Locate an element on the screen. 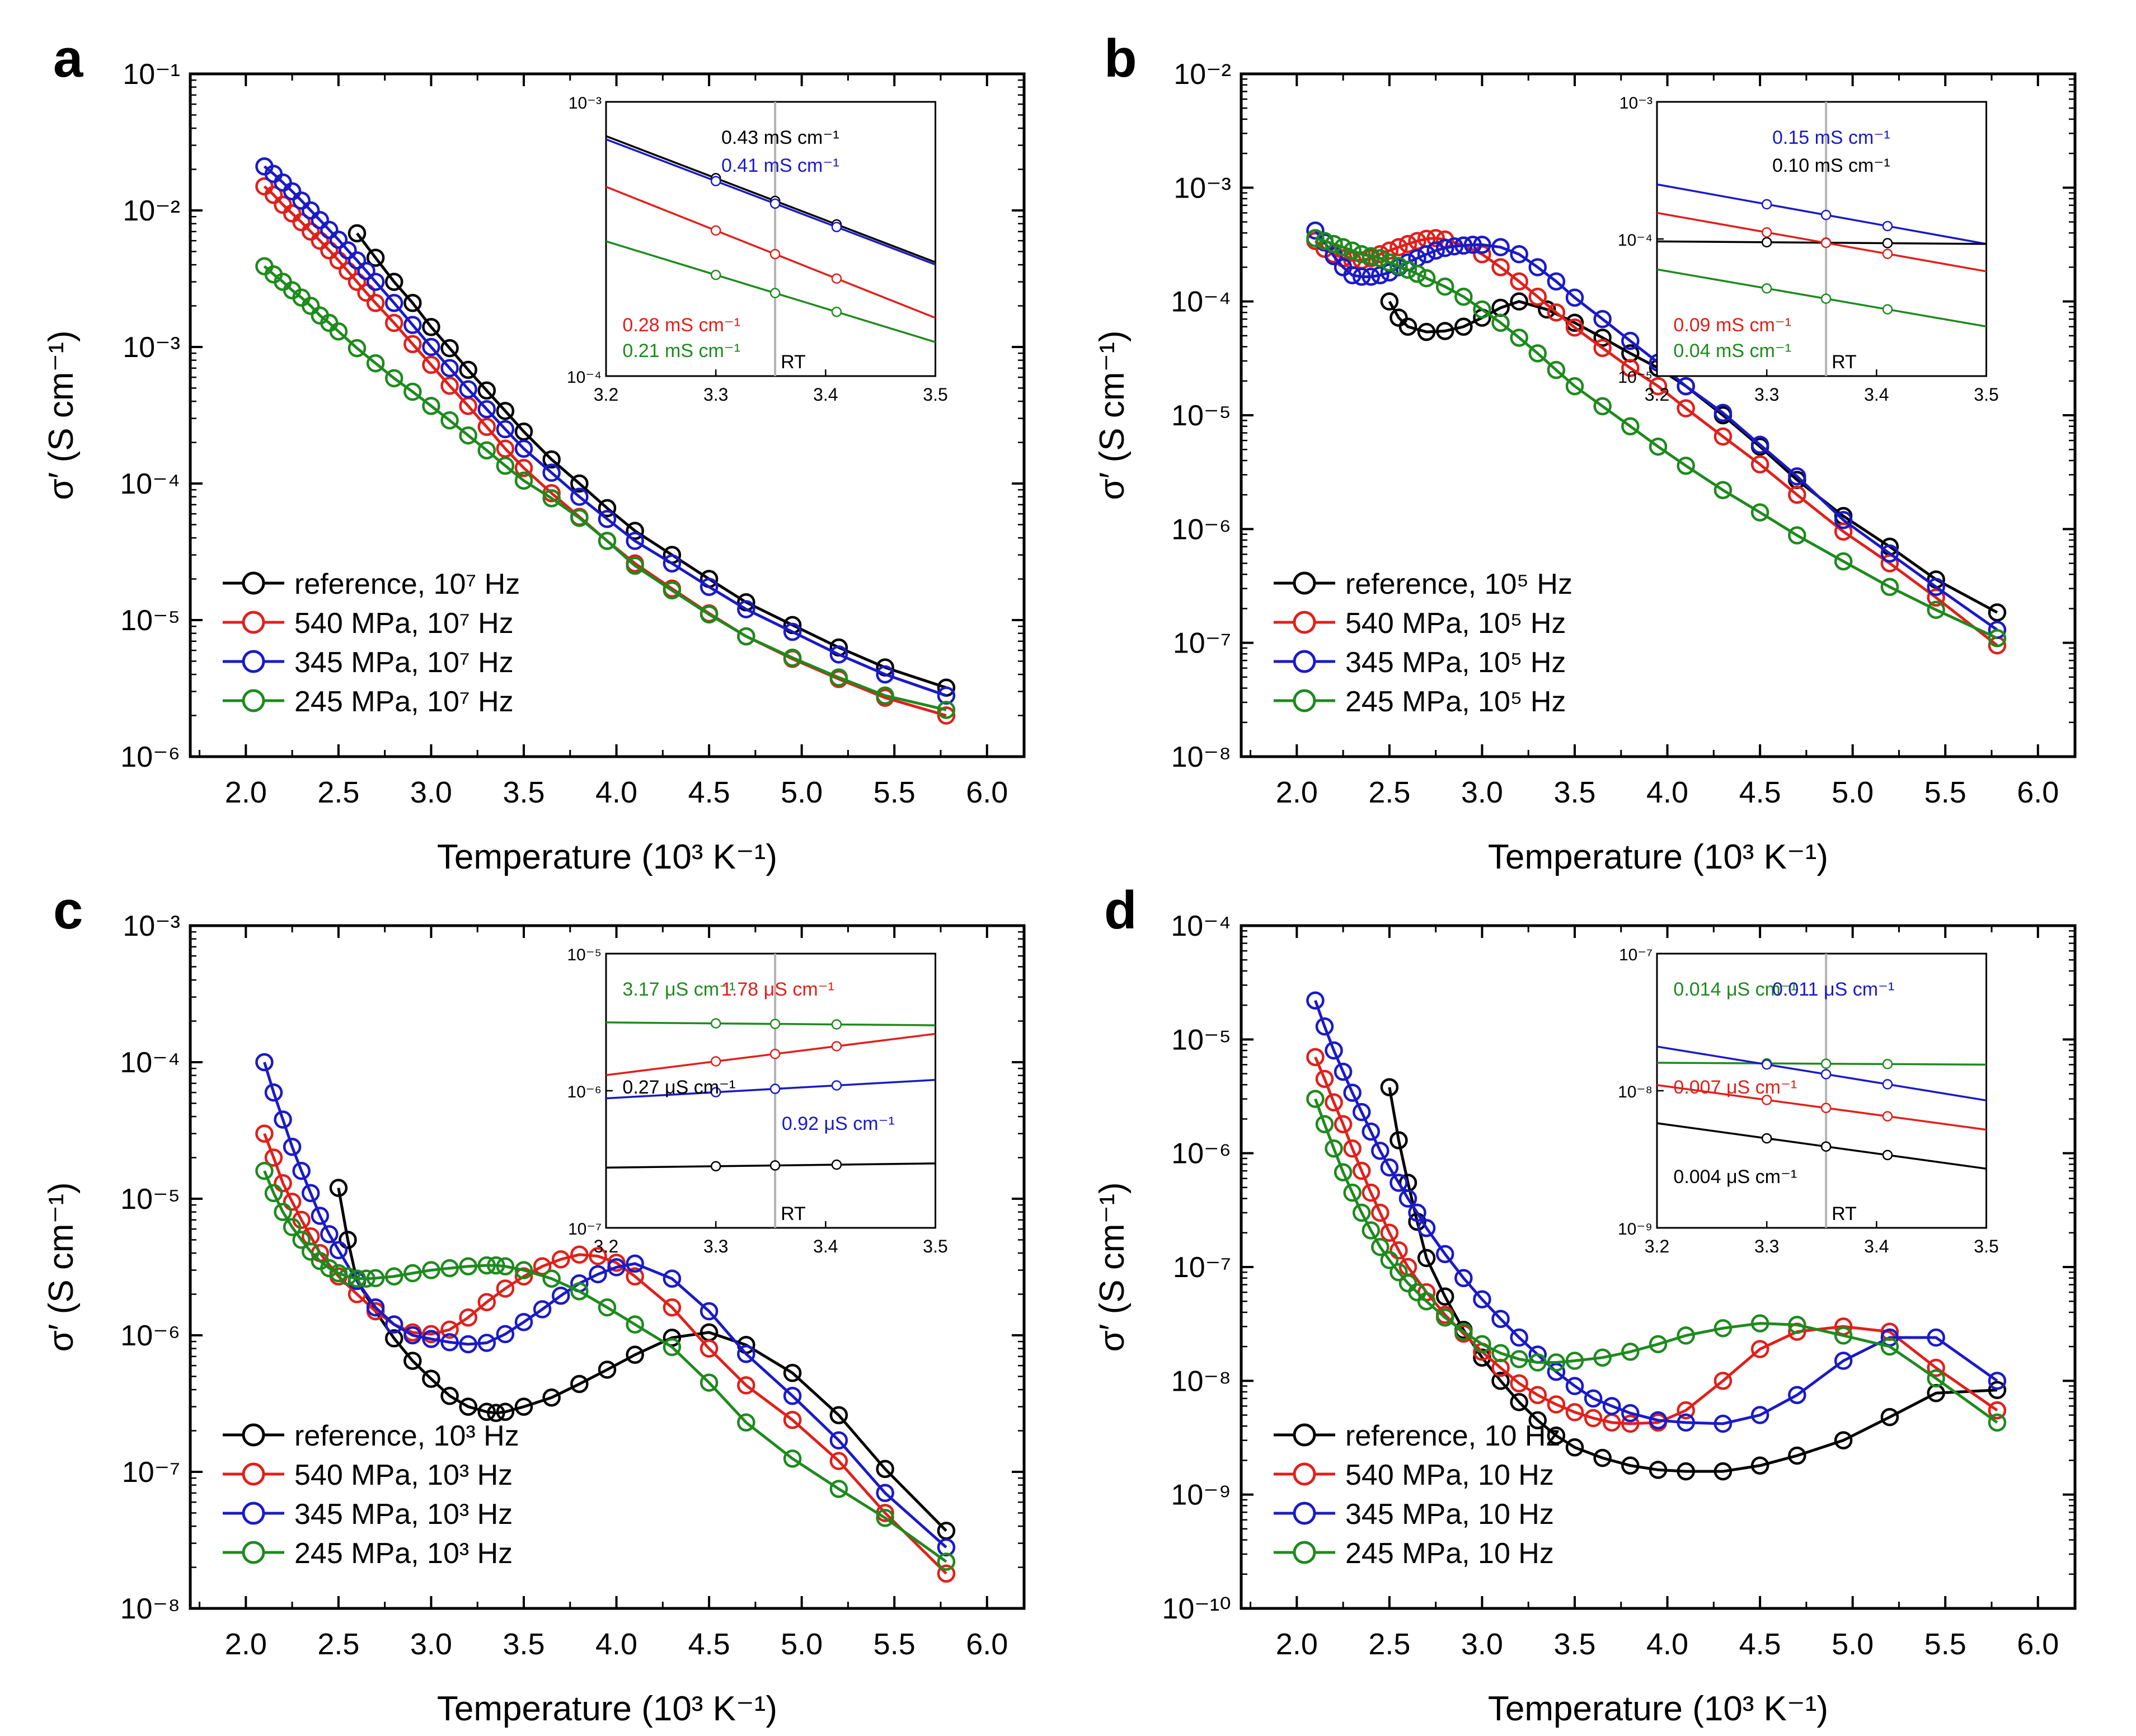  x-tick-label: 6.0 is located at coordinates (2038, 792).